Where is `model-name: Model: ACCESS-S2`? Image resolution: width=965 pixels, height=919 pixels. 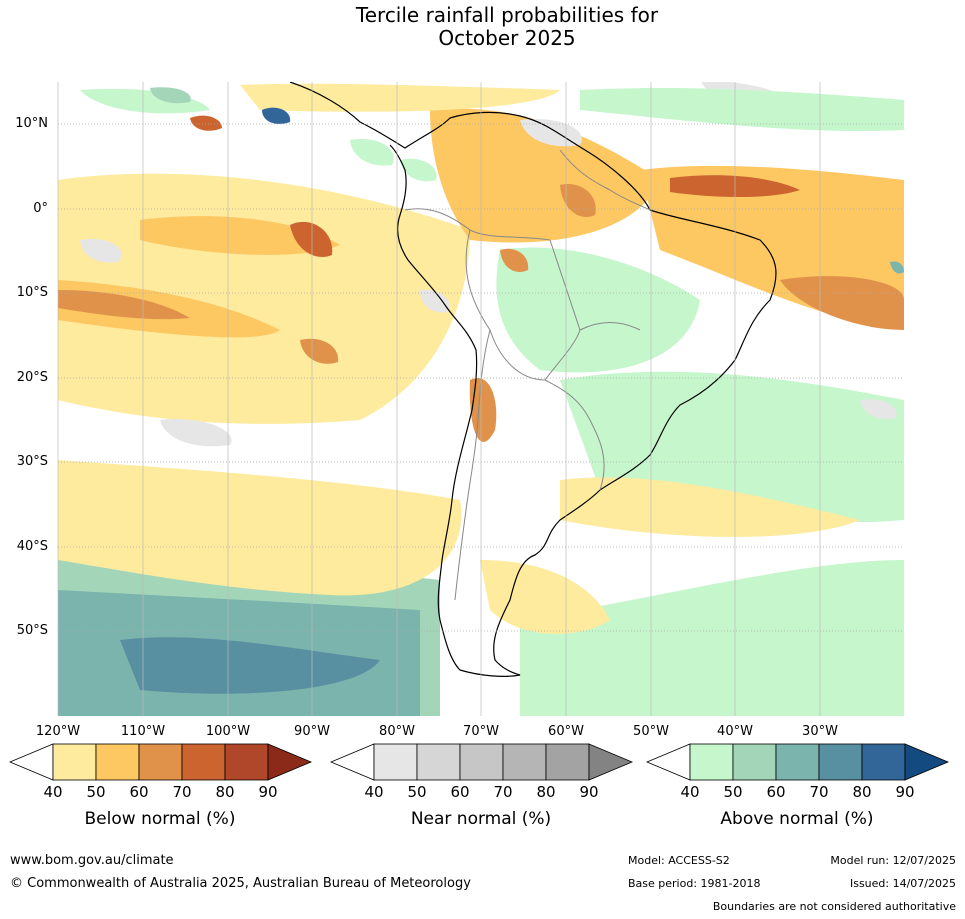
model-name: Model: ACCESS-S2 is located at coordinates (679, 860).